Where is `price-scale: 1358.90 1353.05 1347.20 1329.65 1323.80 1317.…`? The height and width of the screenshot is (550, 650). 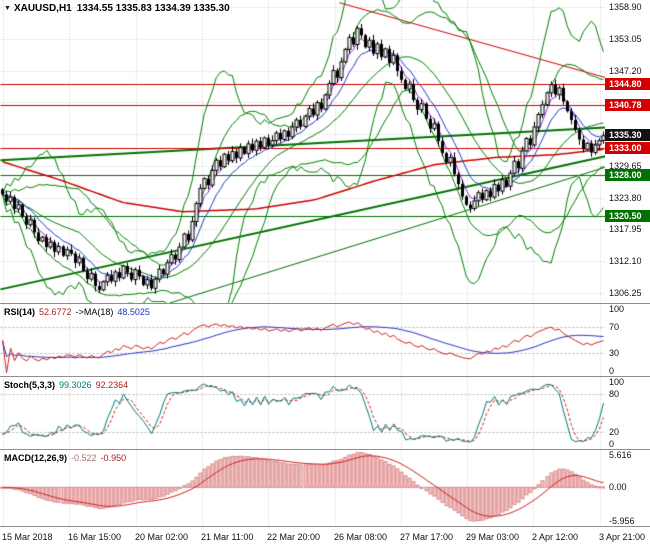 price-scale: 1358.90 1353.05 1347.20 1329.65 1323.80 1317.… is located at coordinates (627, 151).